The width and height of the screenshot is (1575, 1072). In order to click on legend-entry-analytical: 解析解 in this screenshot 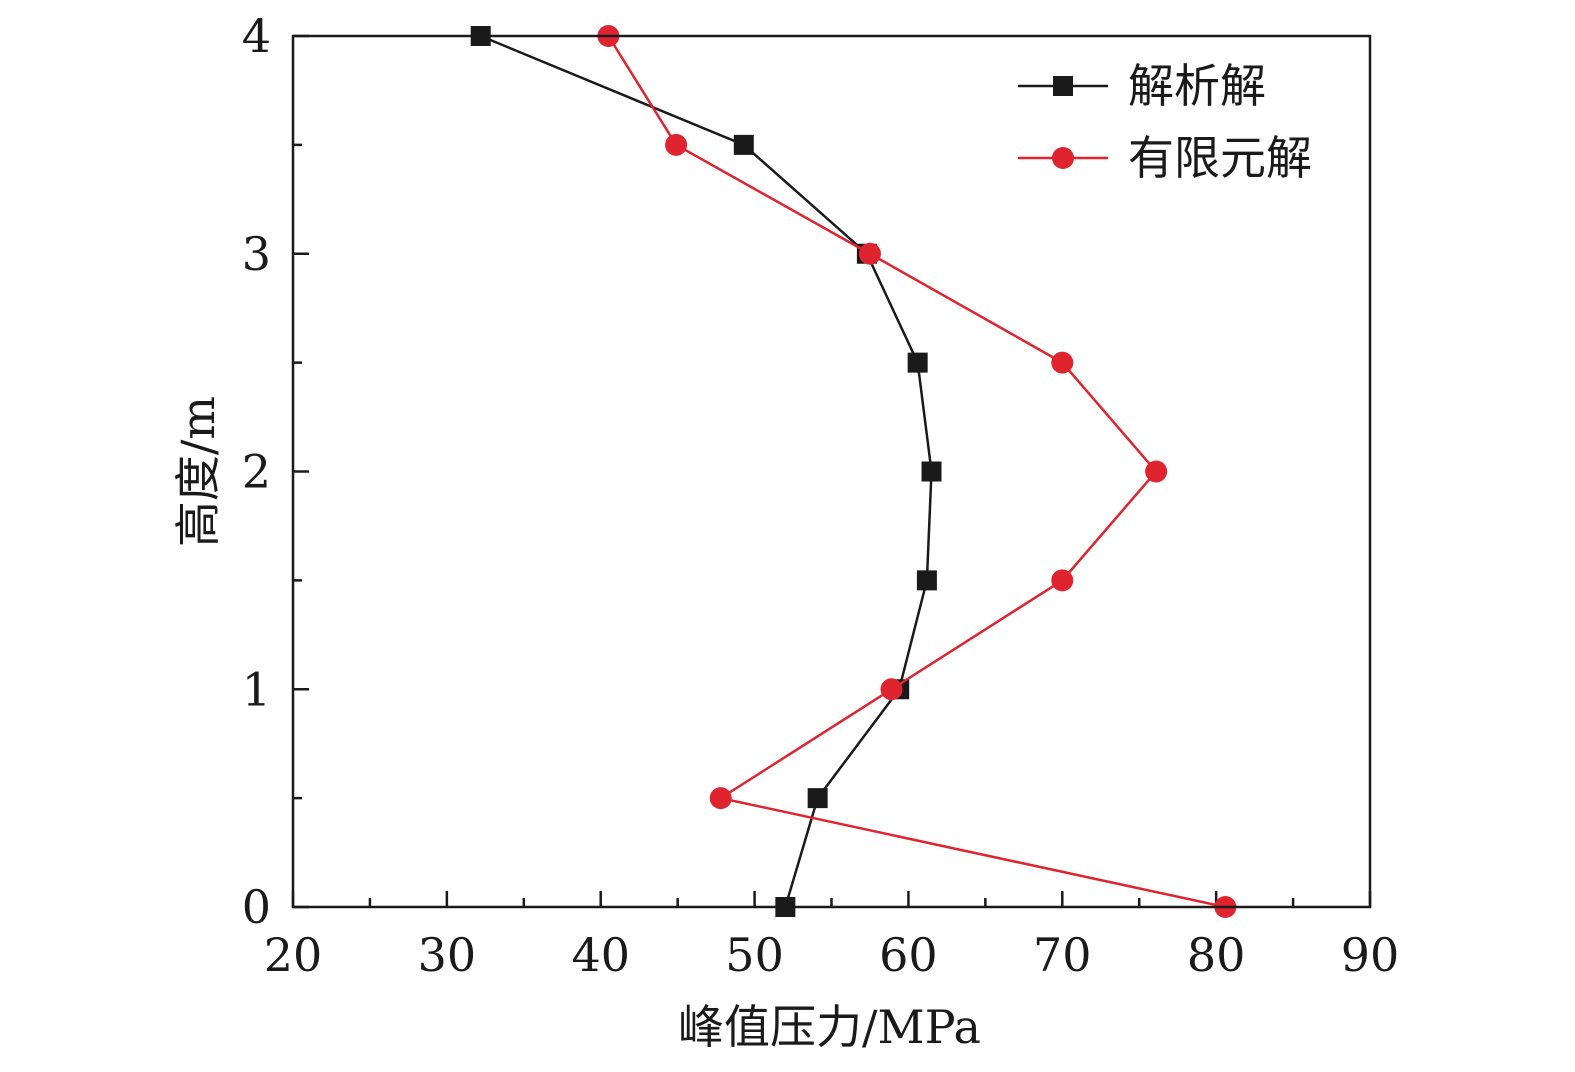, I will do `click(1142, 86)`.